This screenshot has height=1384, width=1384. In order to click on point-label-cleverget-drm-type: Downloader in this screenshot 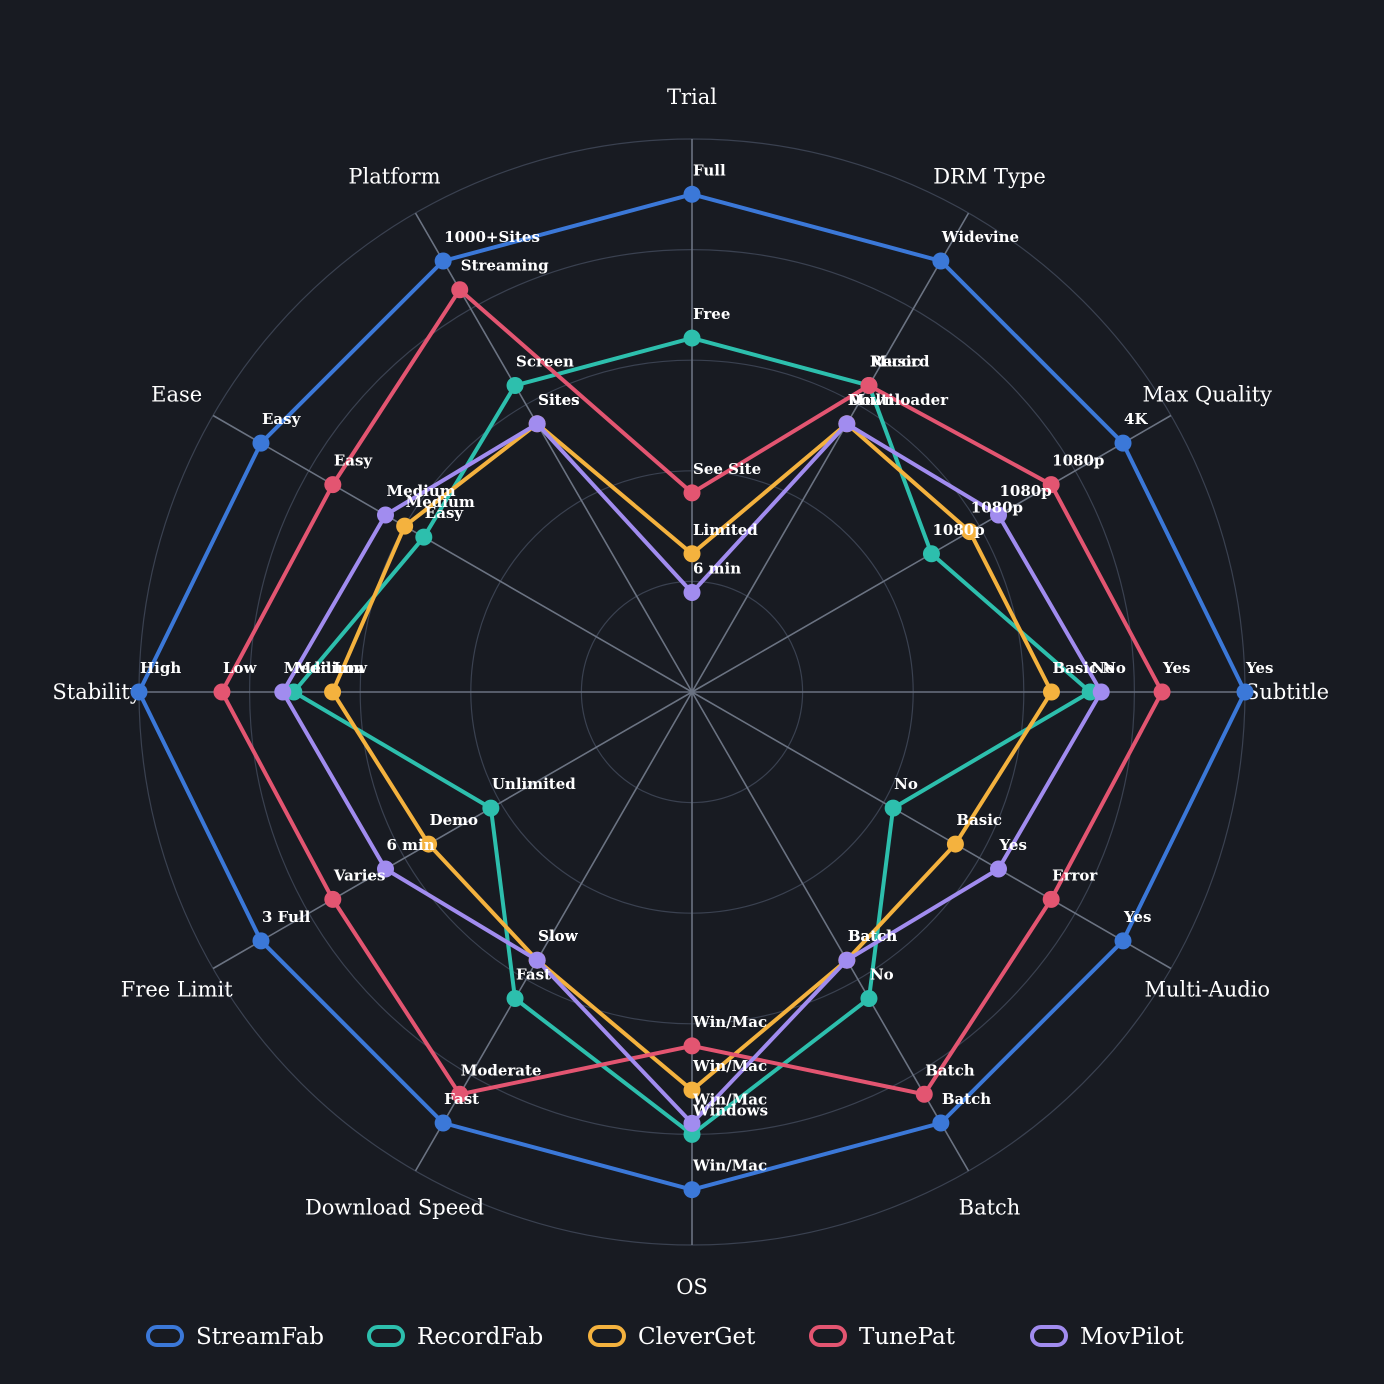, I will do `click(898, 400)`.